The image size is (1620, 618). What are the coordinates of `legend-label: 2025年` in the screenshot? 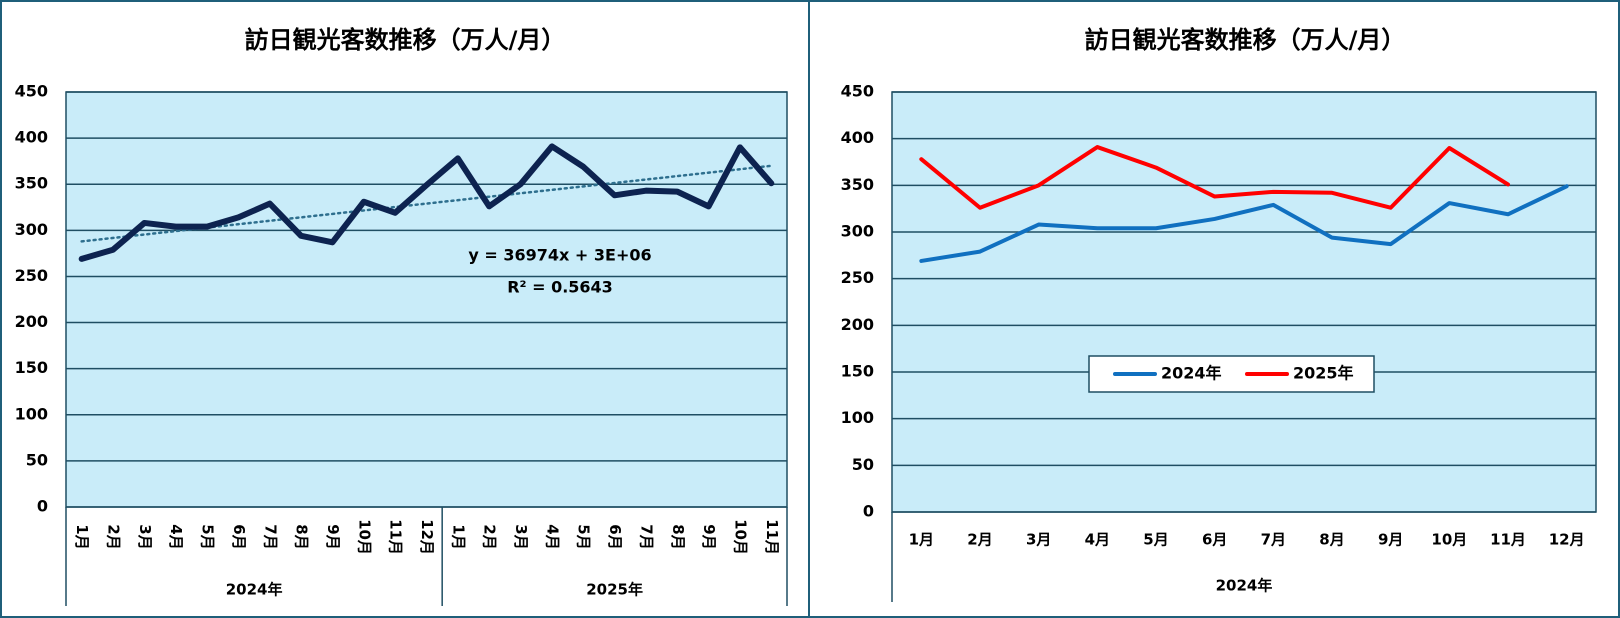 It's located at (1323, 373).